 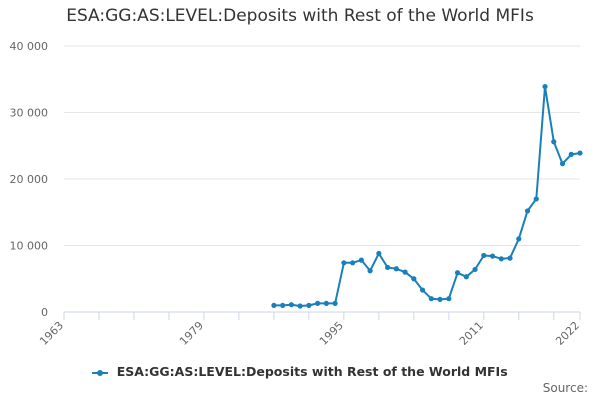 I want to click on source-label: Source:, so click(x=565, y=388).